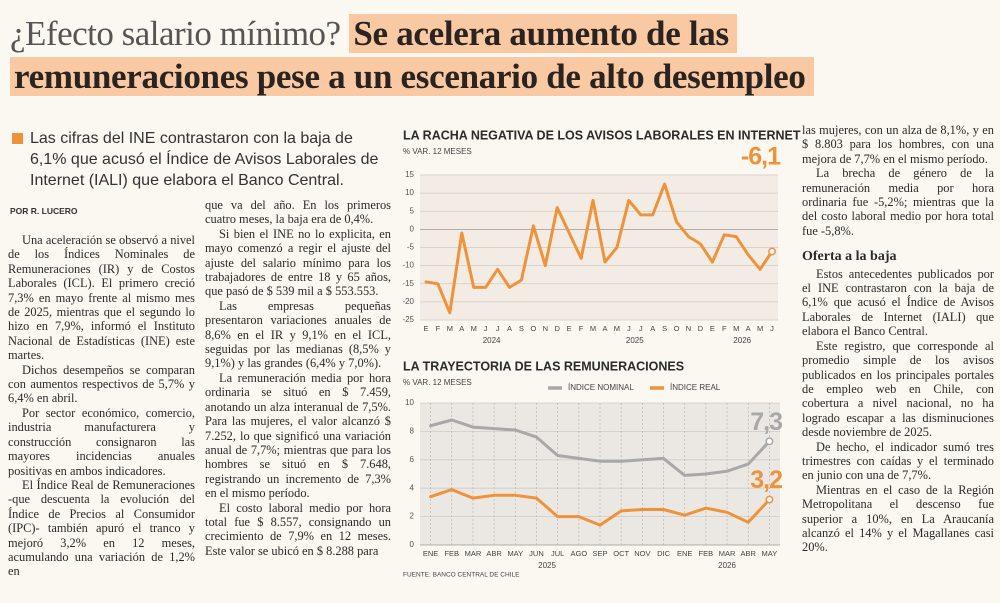 This screenshot has height=603, width=1000. I want to click on x-group-label: 2024, so click(492, 340).